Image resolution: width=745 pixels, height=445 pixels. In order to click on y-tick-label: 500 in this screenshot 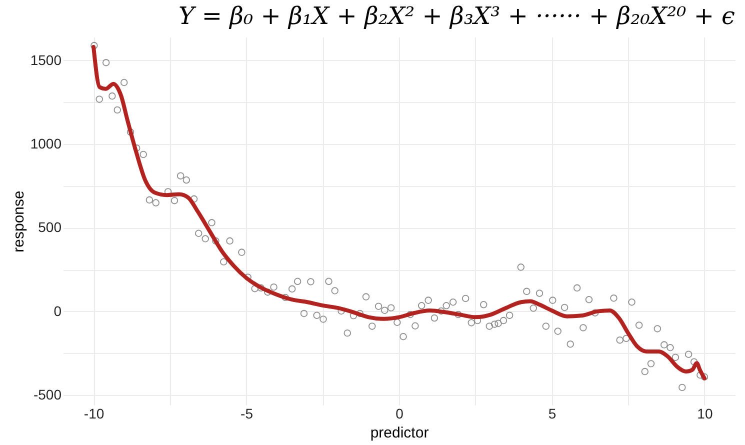, I will do `click(50, 227)`.